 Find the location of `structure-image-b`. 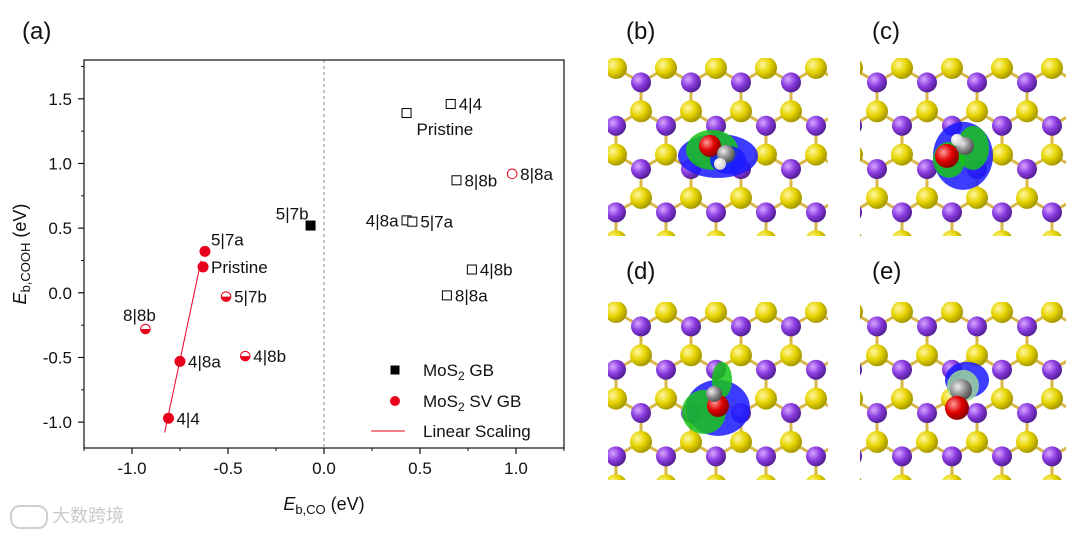

structure-image-b is located at coordinates (718, 147).